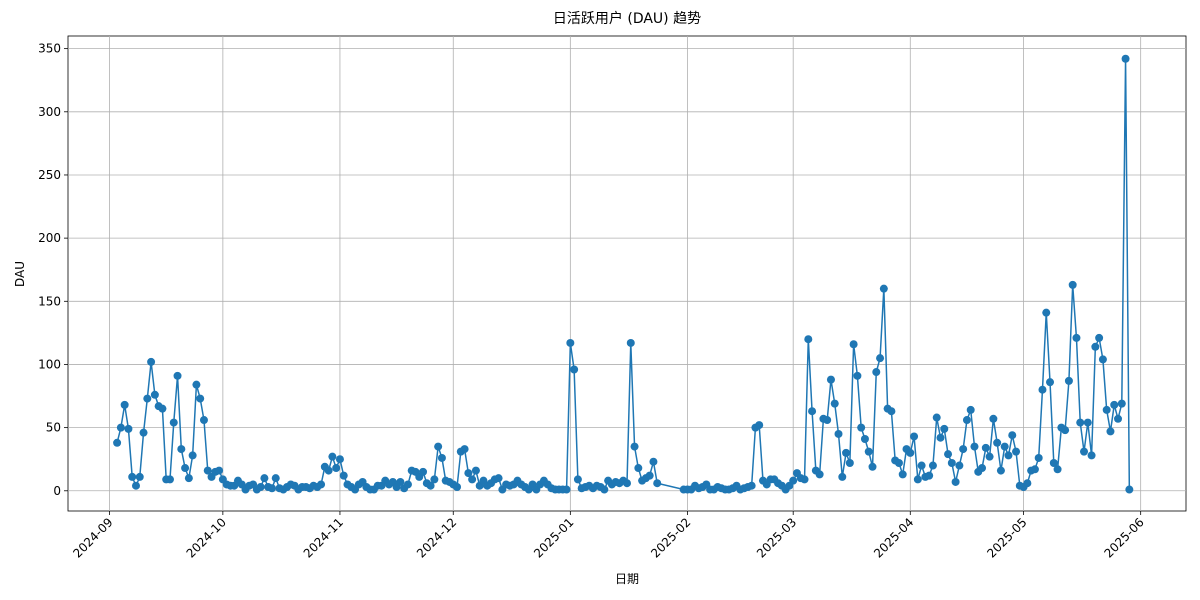  I want to click on y-tick-label: 200, so click(49, 238).